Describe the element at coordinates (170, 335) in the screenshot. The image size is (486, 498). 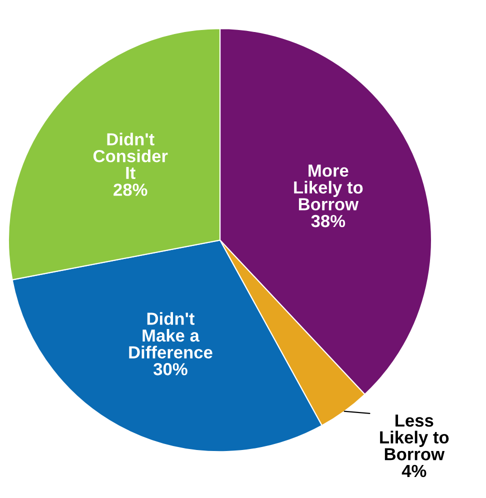
I see `slice-label: Didn't Make a Difference` at that location.